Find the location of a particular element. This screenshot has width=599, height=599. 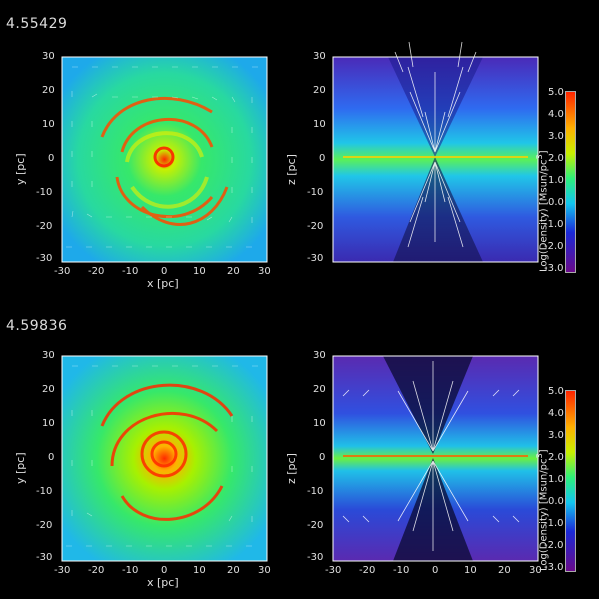

cbar1-tick-8: -3.0 is located at coordinates (554, 268).